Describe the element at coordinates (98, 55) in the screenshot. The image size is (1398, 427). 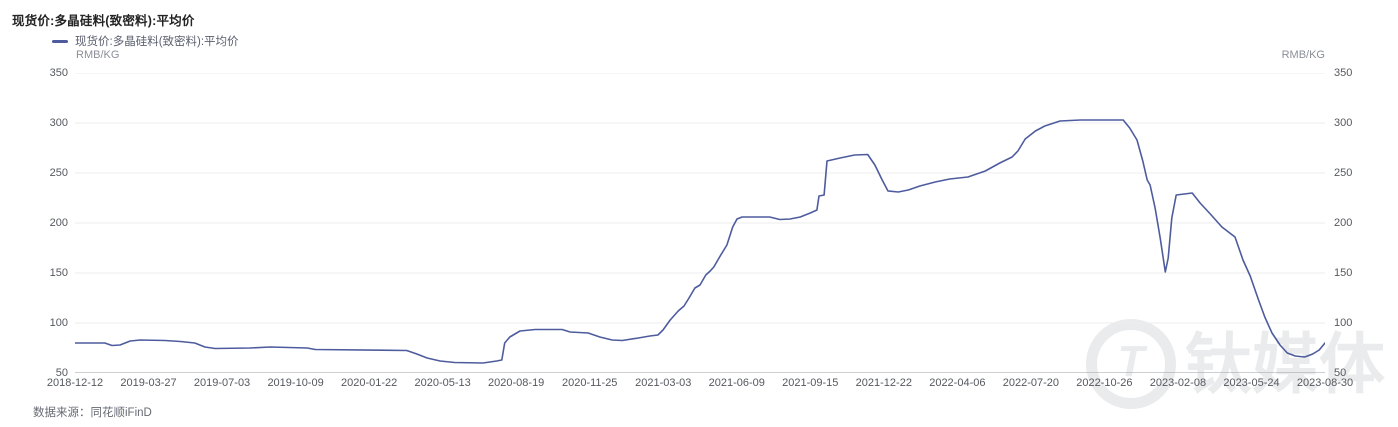
I see `y-axis-unit-left: RMB/KG` at that location.